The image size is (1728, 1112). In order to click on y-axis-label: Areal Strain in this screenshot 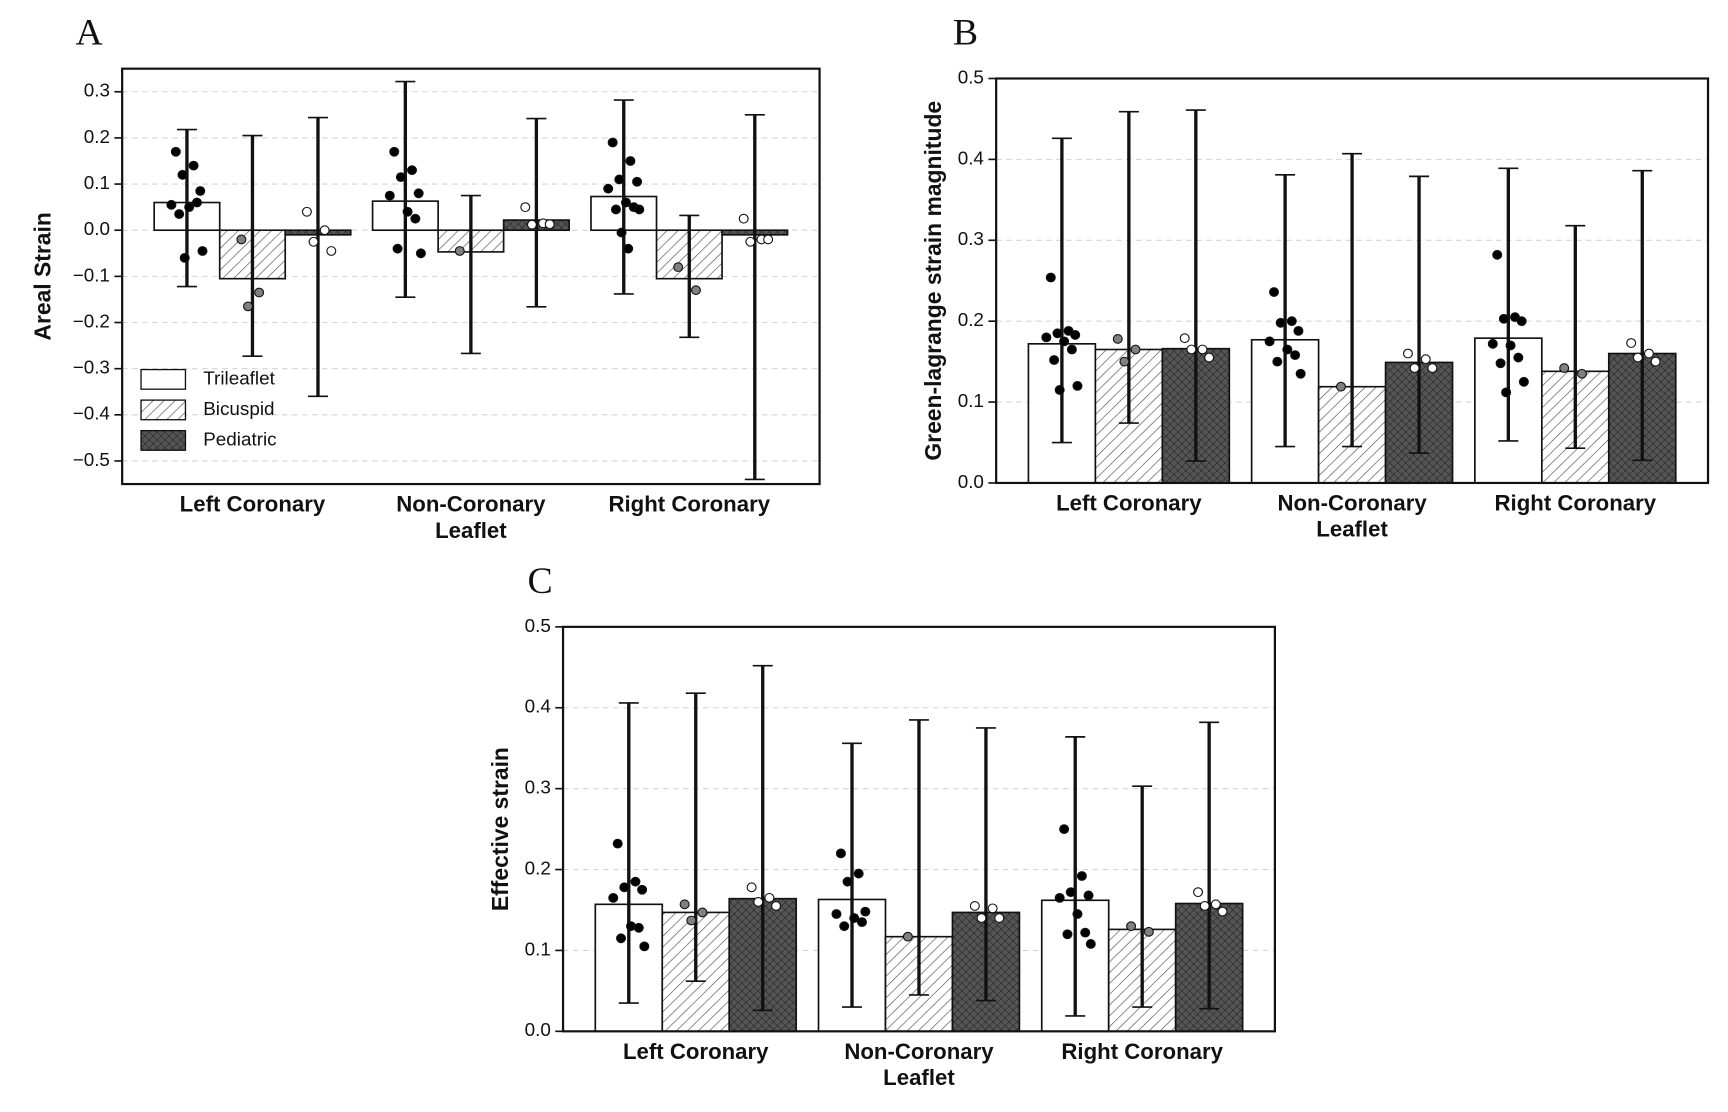, I will do `click(42, 276)`.